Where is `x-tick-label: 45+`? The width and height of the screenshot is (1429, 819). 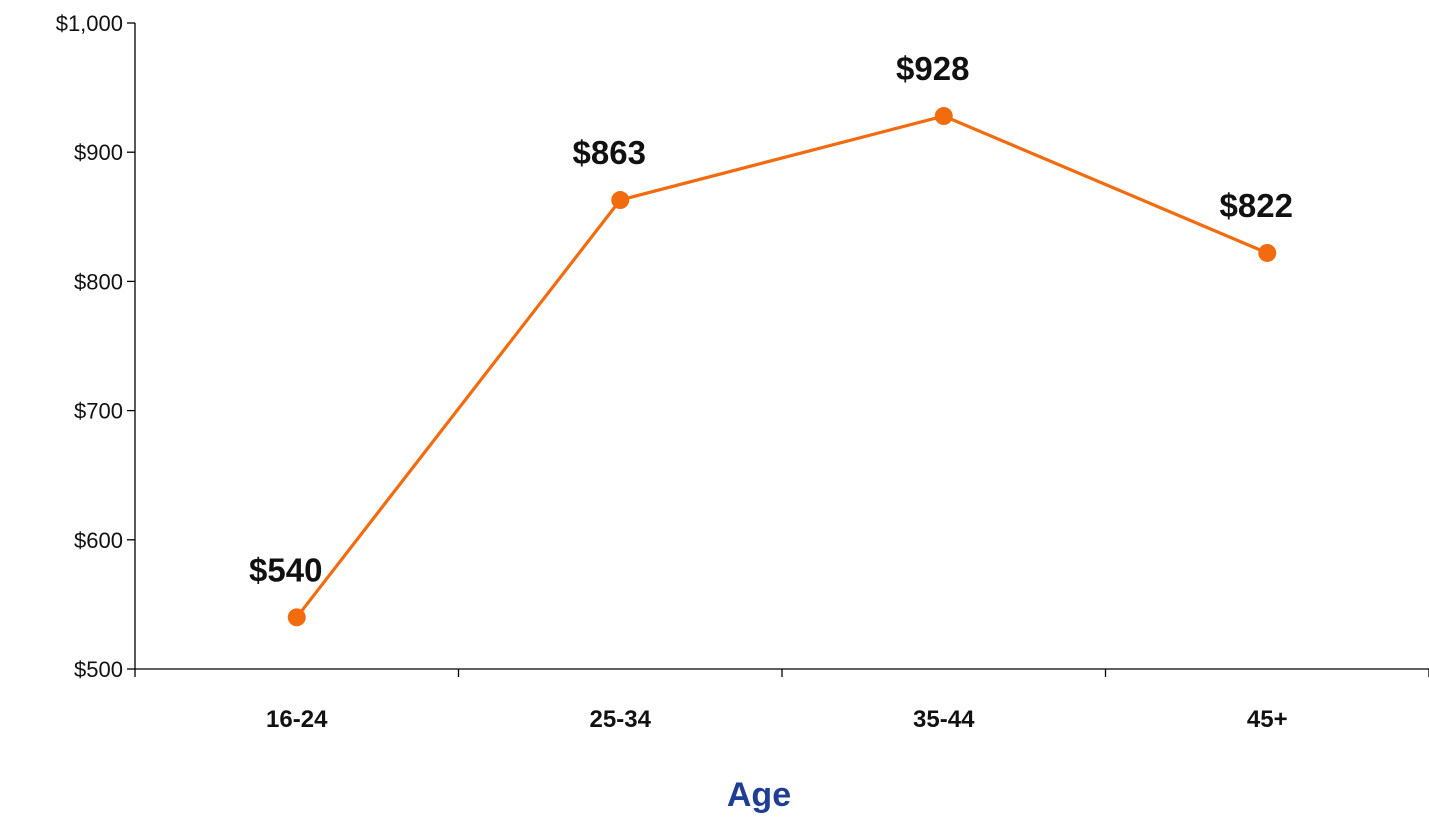
x-tick-label: 45+ is located at coordinates (1267, 719).